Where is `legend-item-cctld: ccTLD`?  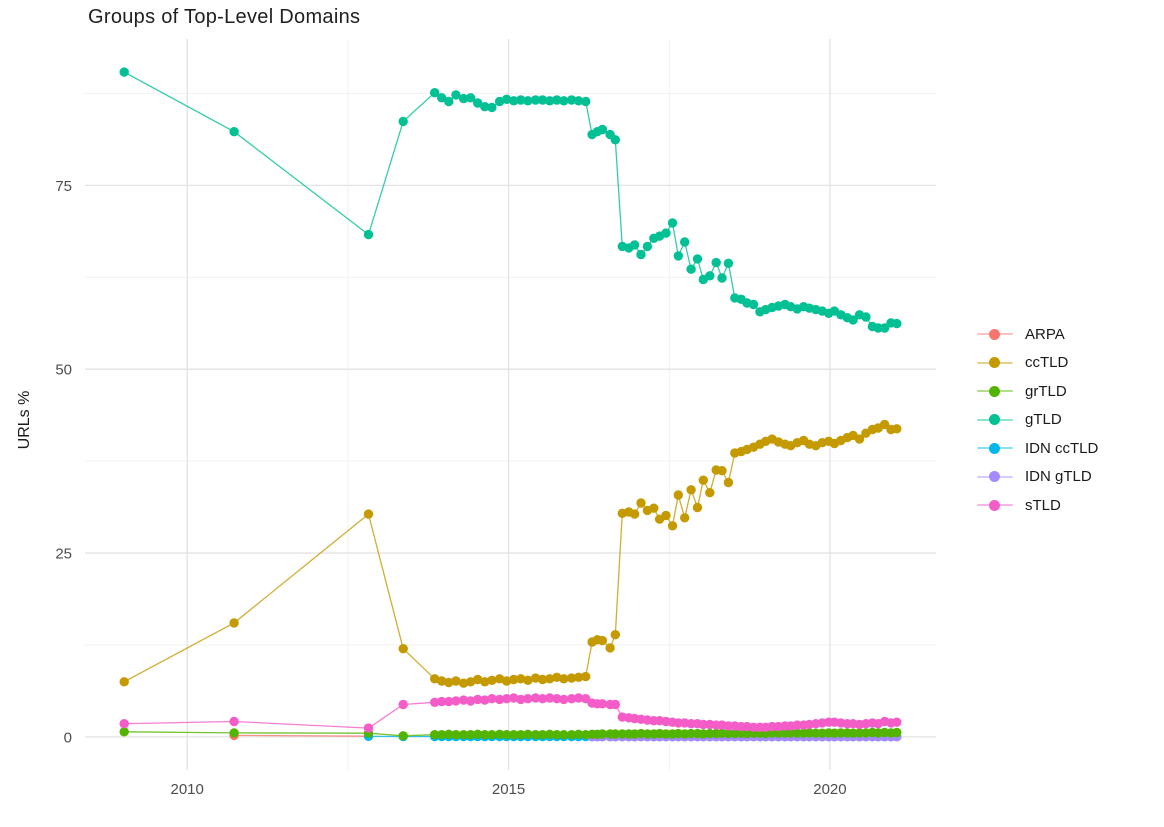
legend-item-cctld: ccTLD is located at coordinates (1036, 363).